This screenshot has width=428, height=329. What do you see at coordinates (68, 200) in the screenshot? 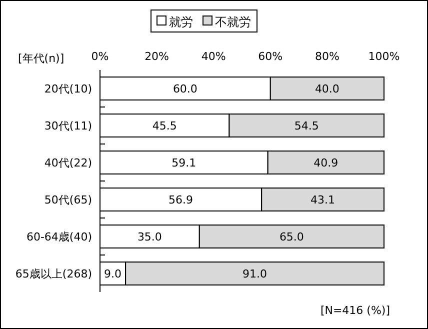
I see `y-tick-label: 50代(65)` at bounding box center [68, 200].